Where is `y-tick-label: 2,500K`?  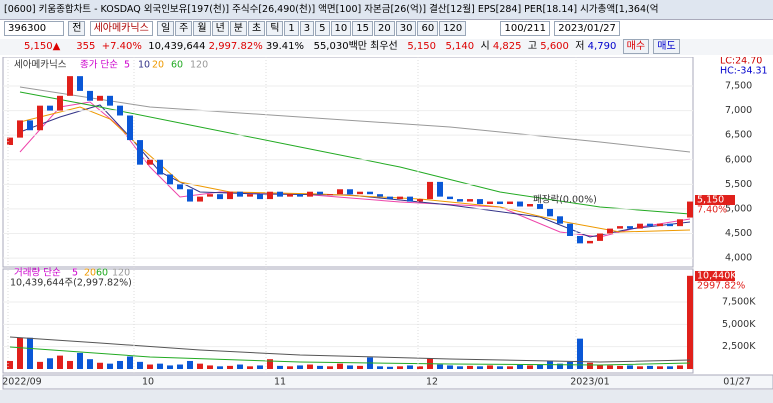
y-tick-label: 2,500K is located at coordinates (739, 346).